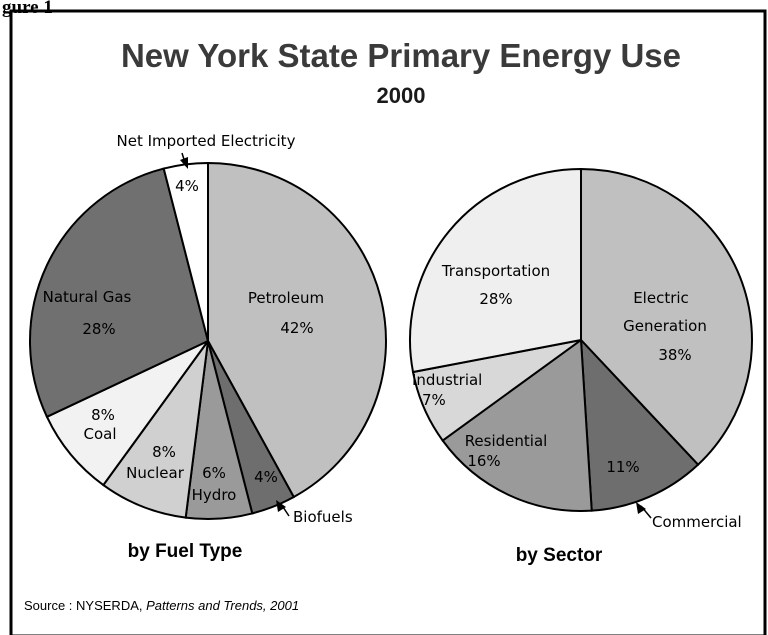 The width and height of the screenshot is (768, 635). I want to click on value-residential: 16%, so click(483, 461).